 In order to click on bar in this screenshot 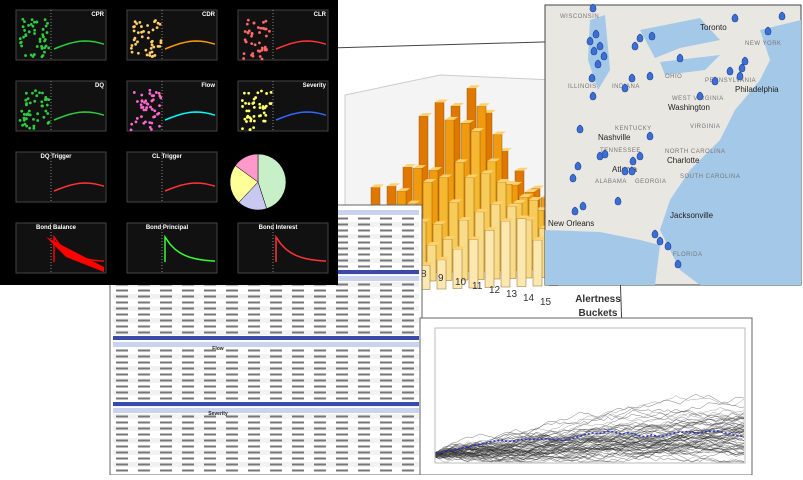, I will do `click(505, 254)`.